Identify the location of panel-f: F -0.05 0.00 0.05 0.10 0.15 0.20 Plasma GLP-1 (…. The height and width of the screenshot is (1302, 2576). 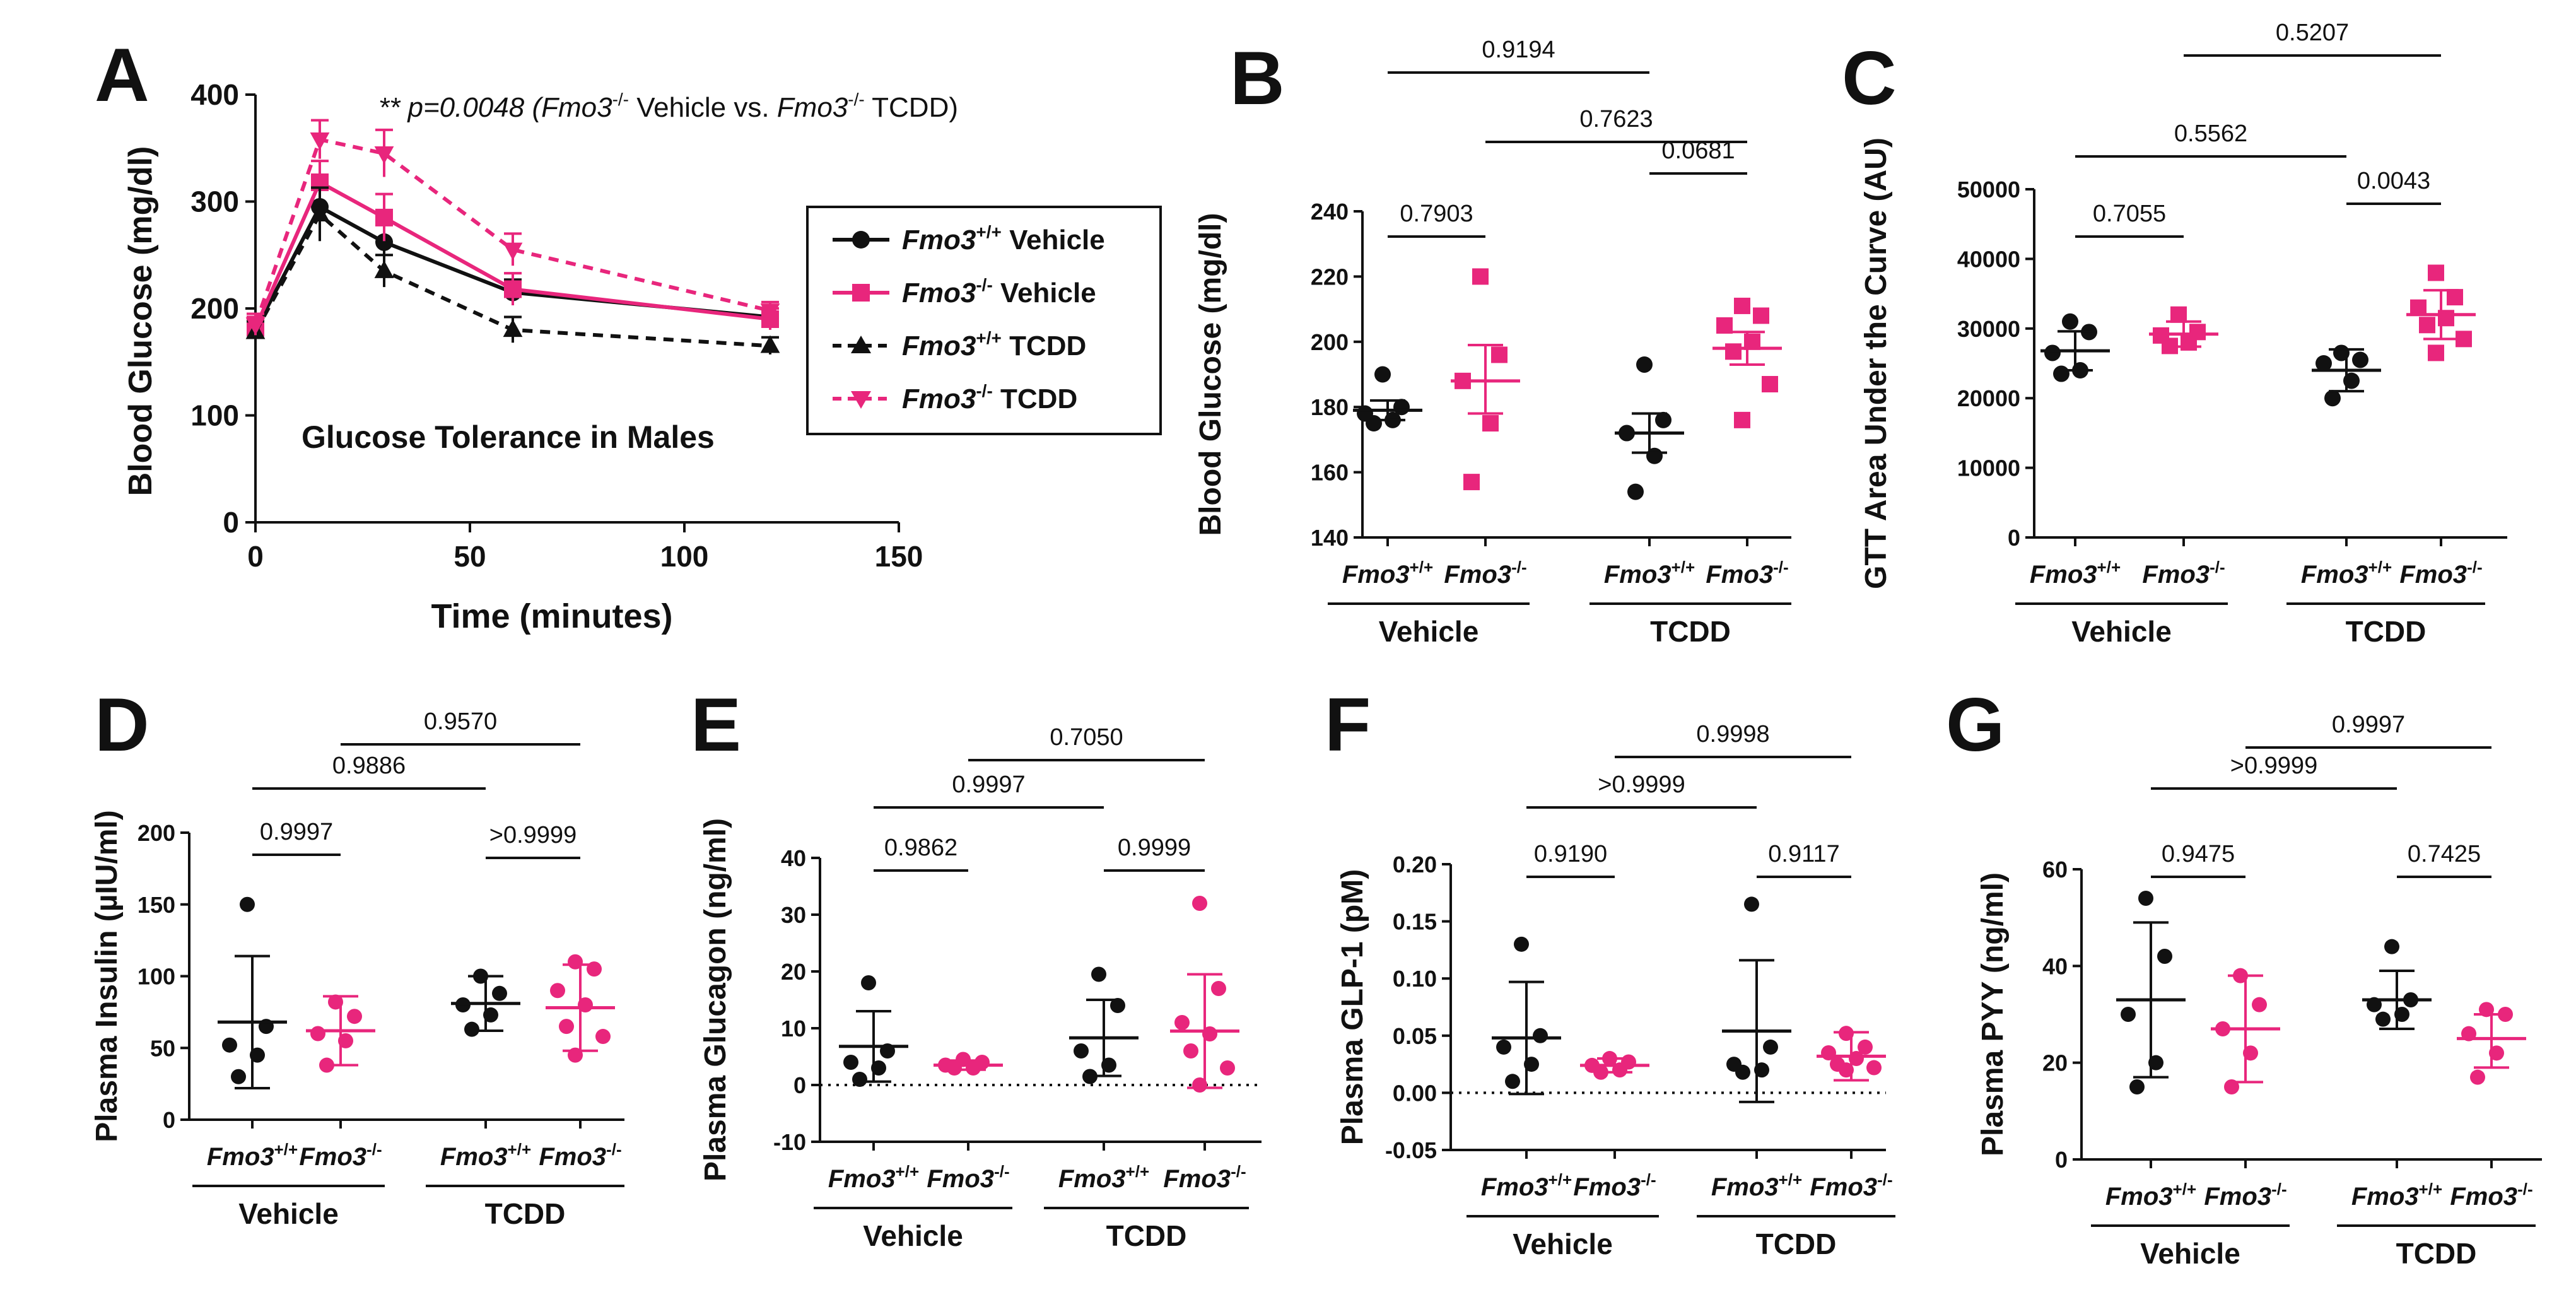
(1610, 971).